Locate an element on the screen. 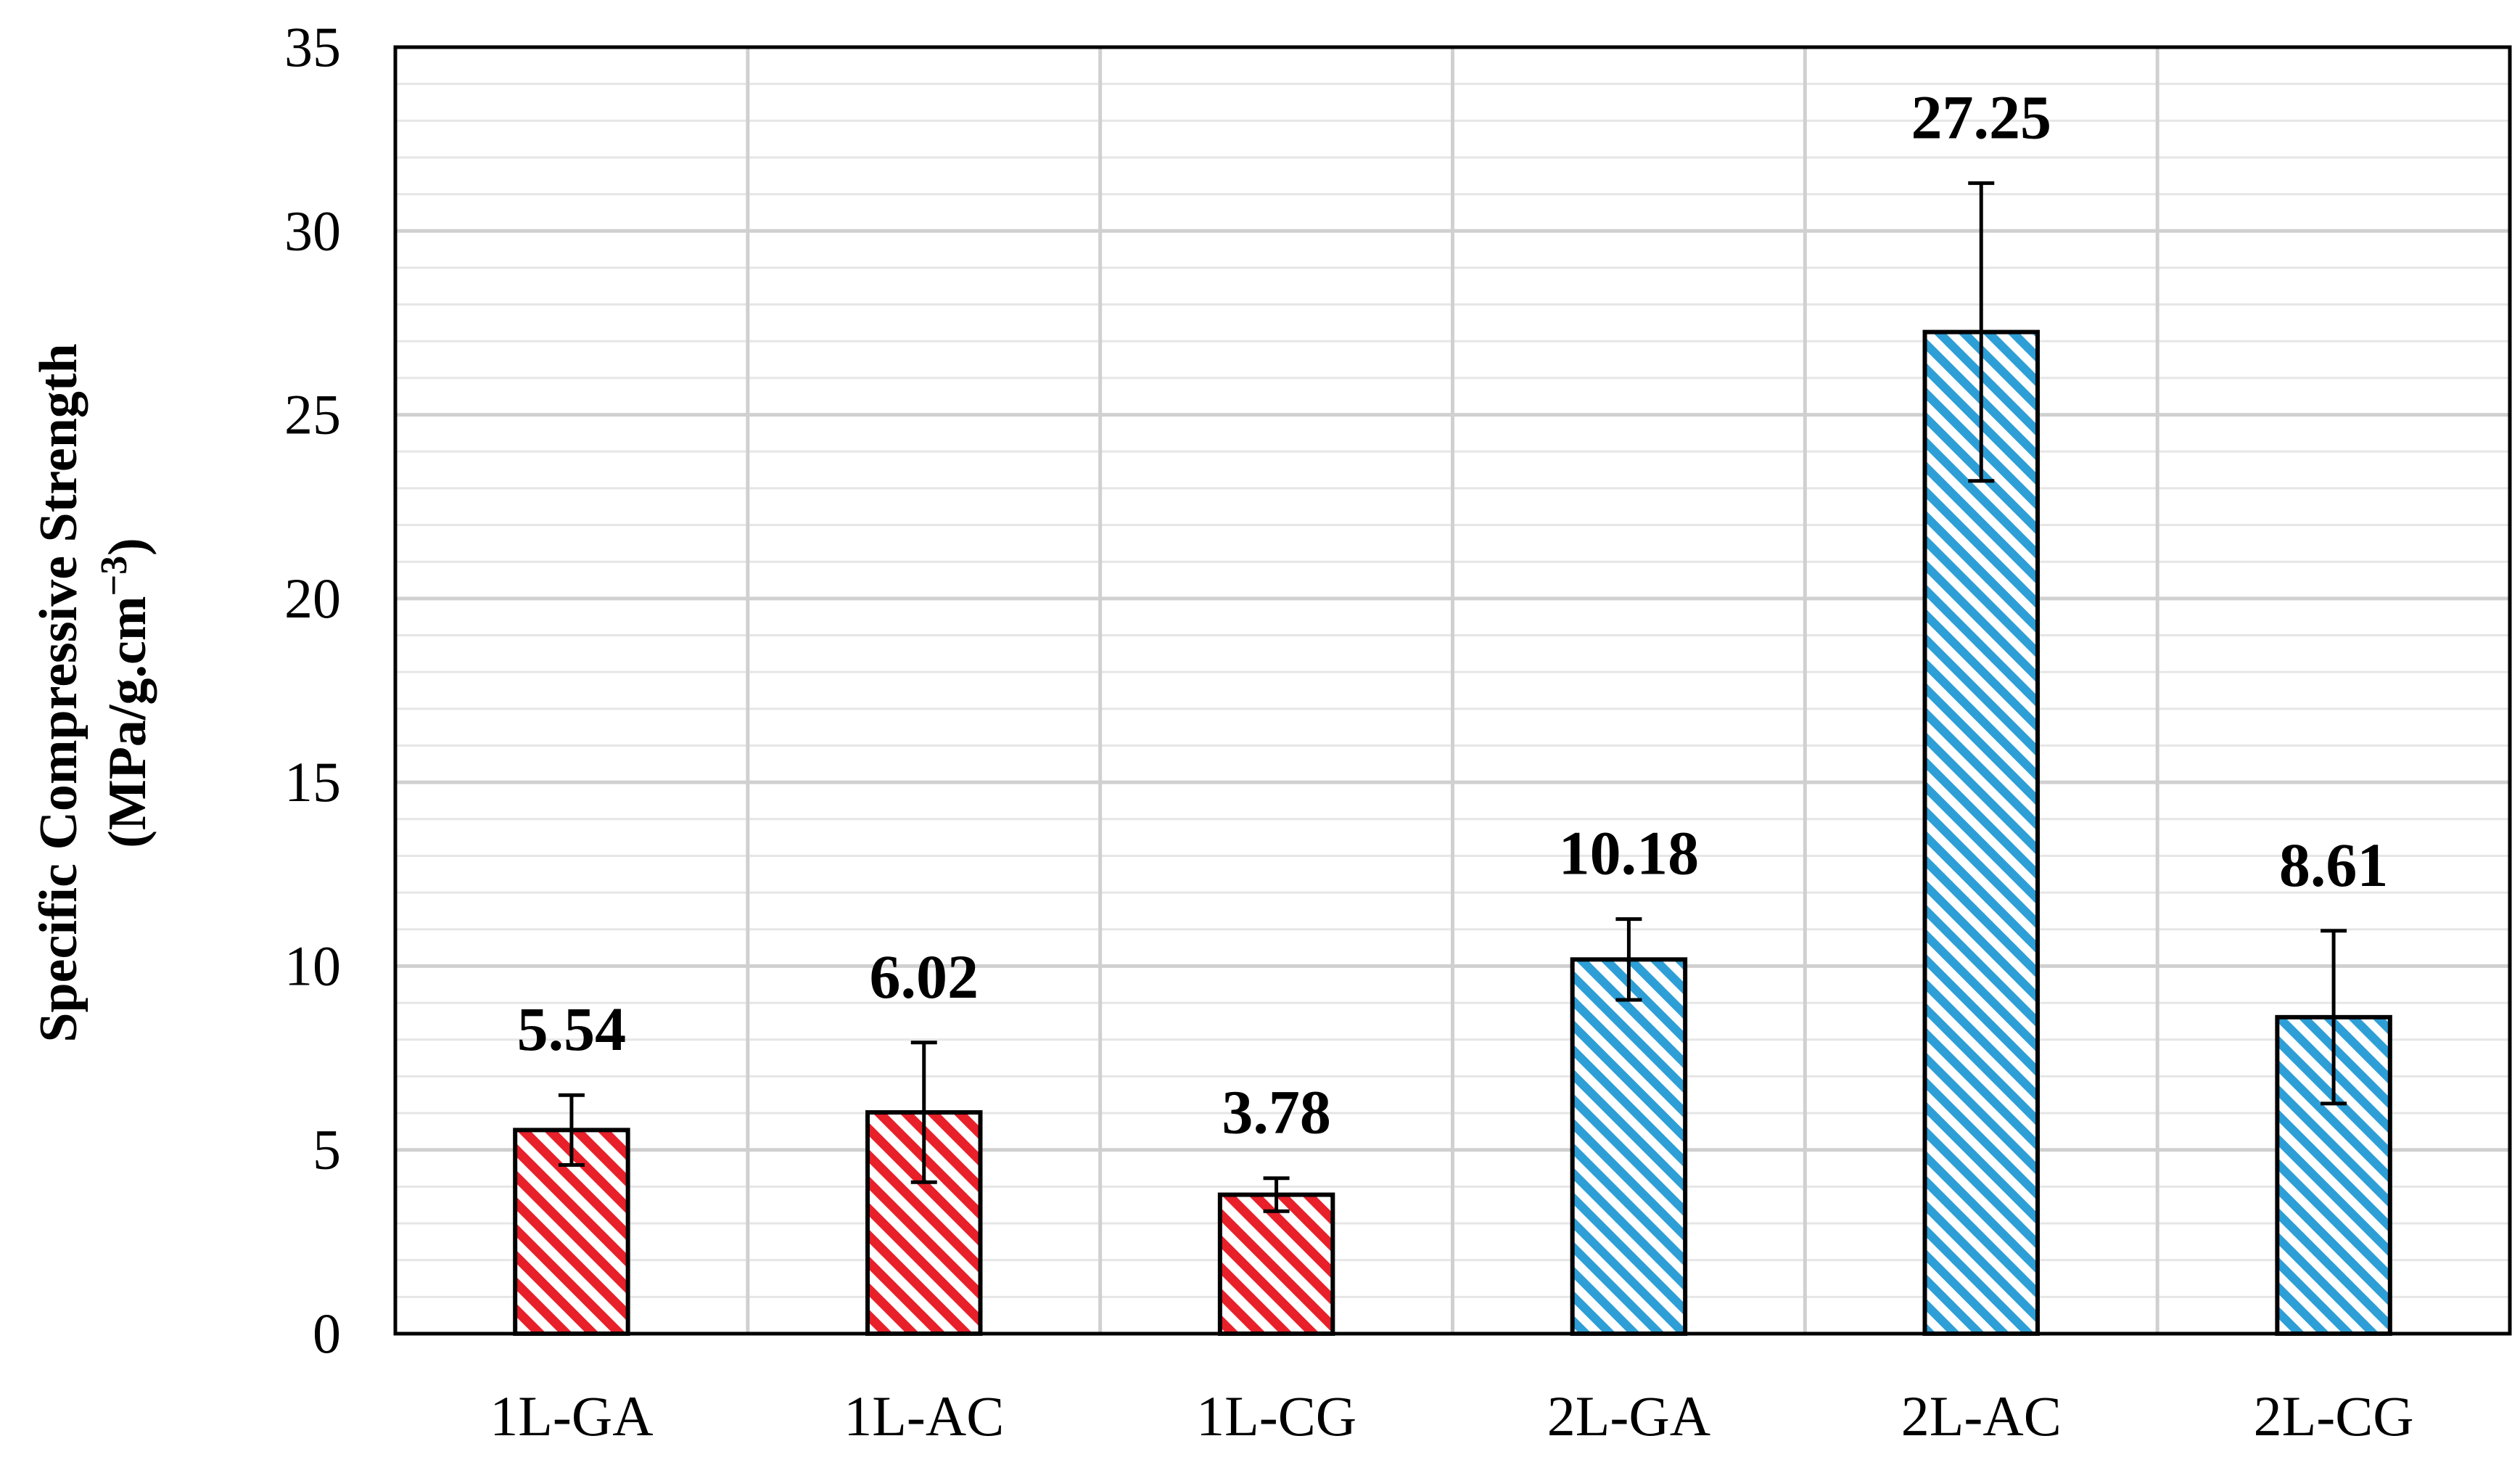 This screenshot has height=1465, width=2520. y-tick-label: 20 is located at coordinates (312, 598).